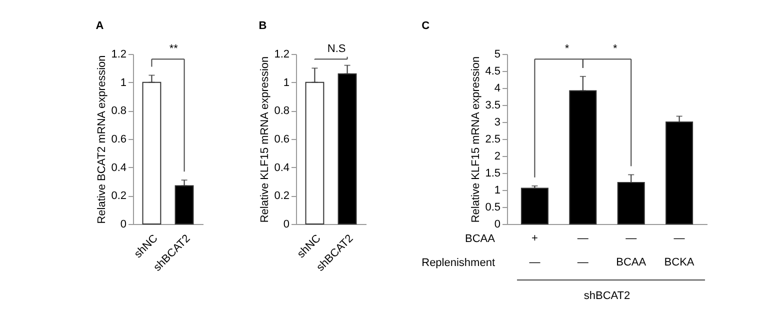 Image resolution: width=758 pixels, height=332 pixels. I want to click on y-axis-title: Relative BCAT2 mRNA expression, so click(102, 139).